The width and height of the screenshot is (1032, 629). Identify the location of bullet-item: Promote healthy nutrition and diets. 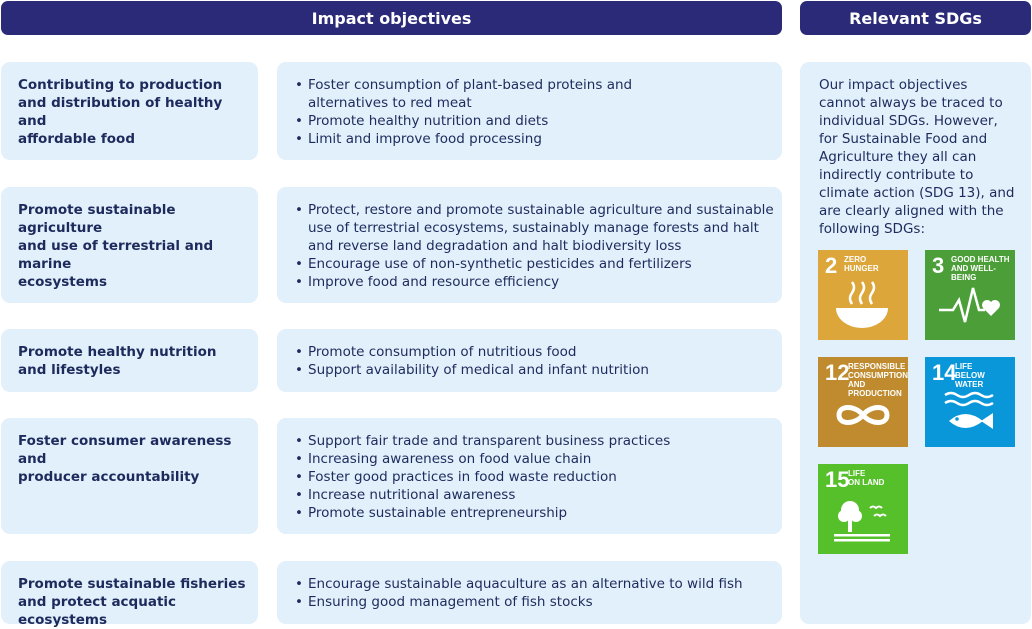
(534, 121).